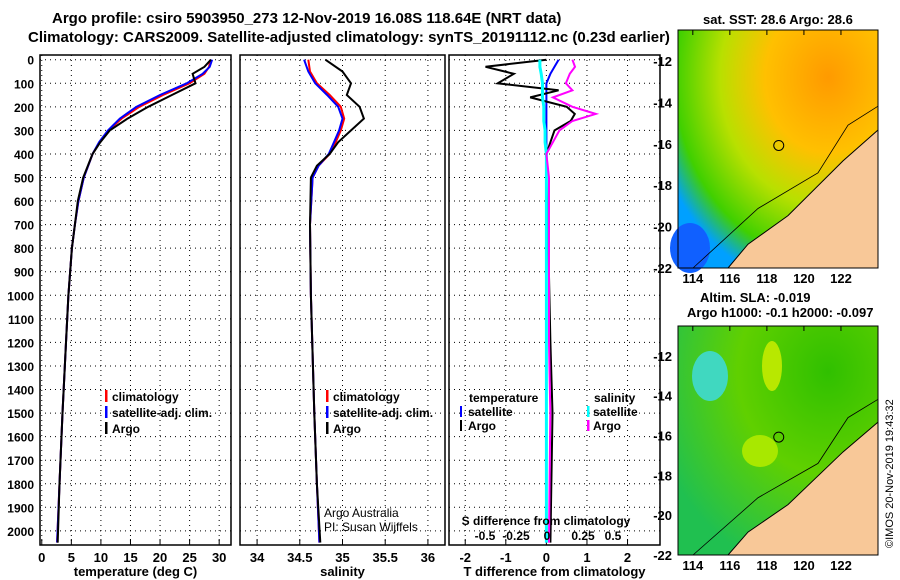 The width and height of the screenshot is (900, 580). What do you see at coordinates (20, 508) in the screenshot?
I see `ytick-label: 1900` at bounding box center [20, 508].